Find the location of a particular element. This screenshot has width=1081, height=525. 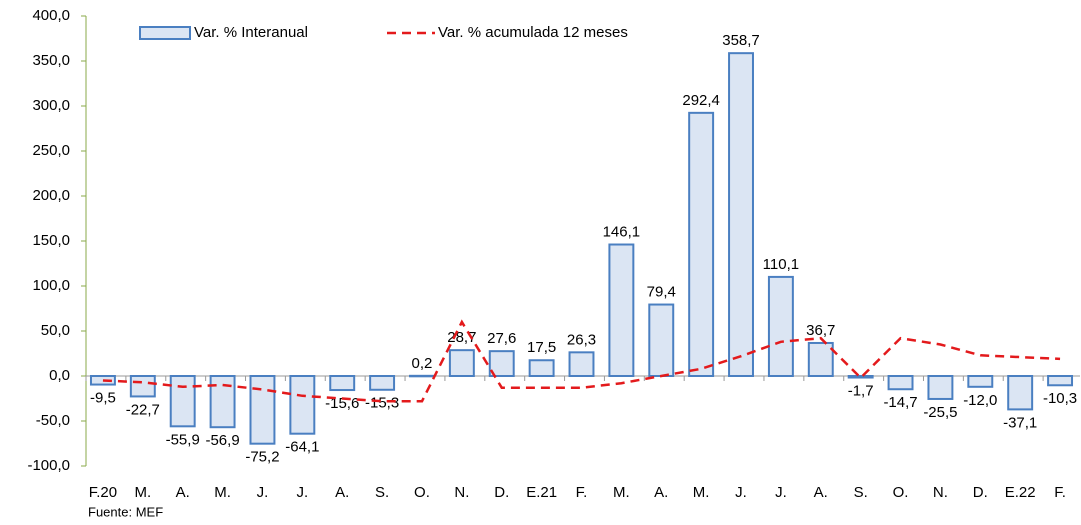

y-tick-label: 350,0 is located at coordinates (51, 60).